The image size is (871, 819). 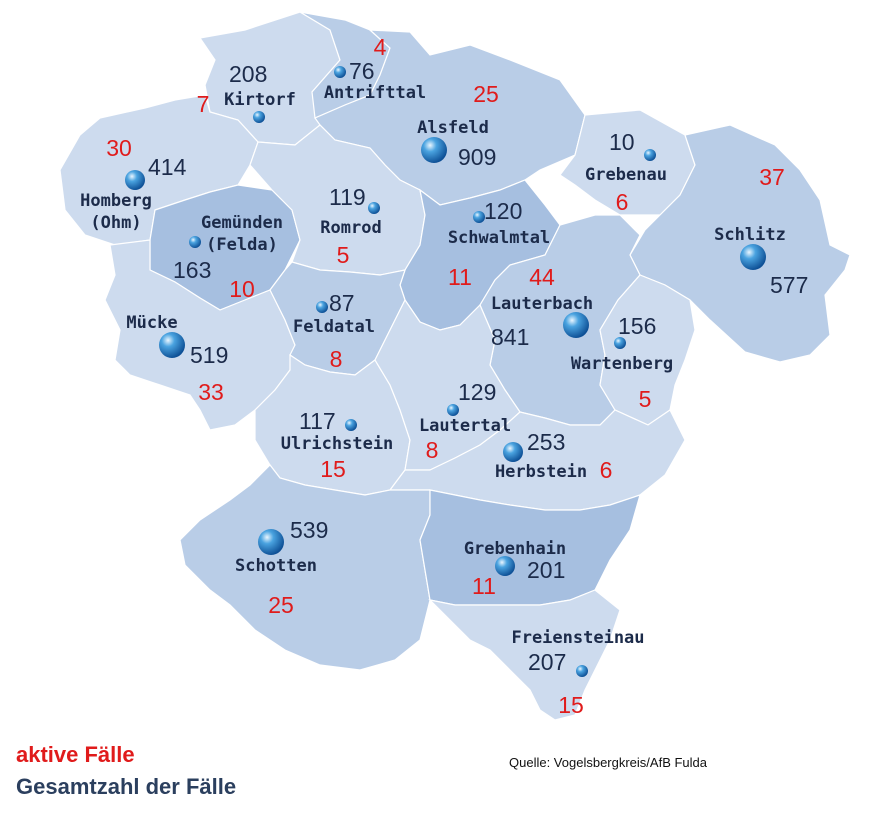 I want to click on total-cases-alsfeld: 909, so click(x=477, y=157).